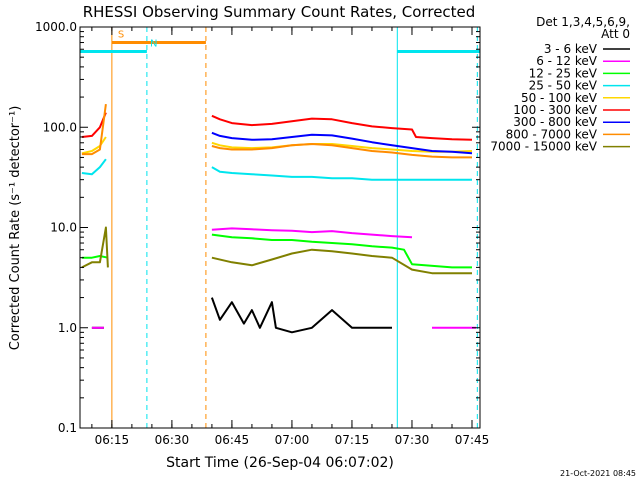 This screenshot has width=640, height=480. I want to click on annotation-n: N, so click(153, 43).